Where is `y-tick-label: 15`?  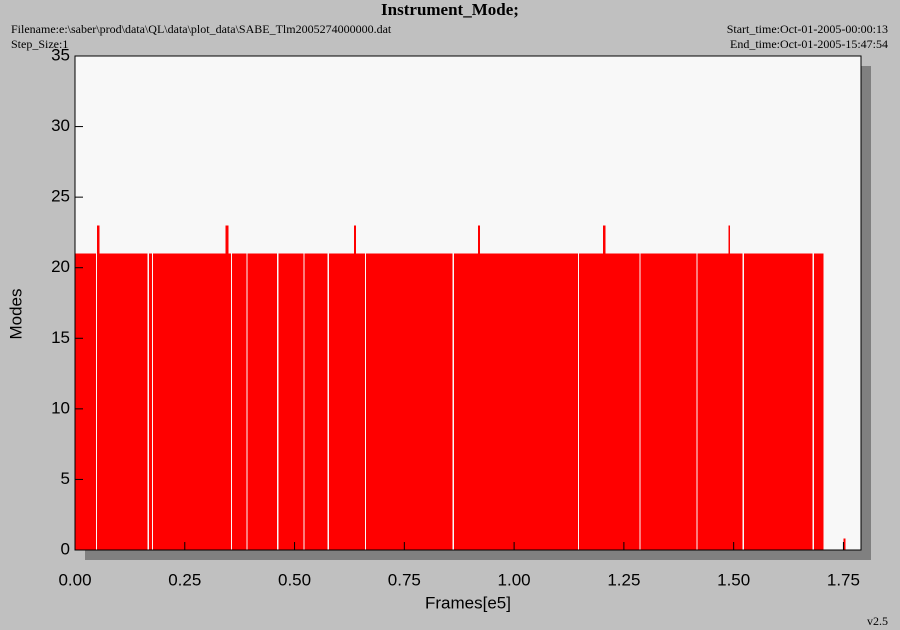 y-tick-label: 15 is located at coordinates (60, 337).